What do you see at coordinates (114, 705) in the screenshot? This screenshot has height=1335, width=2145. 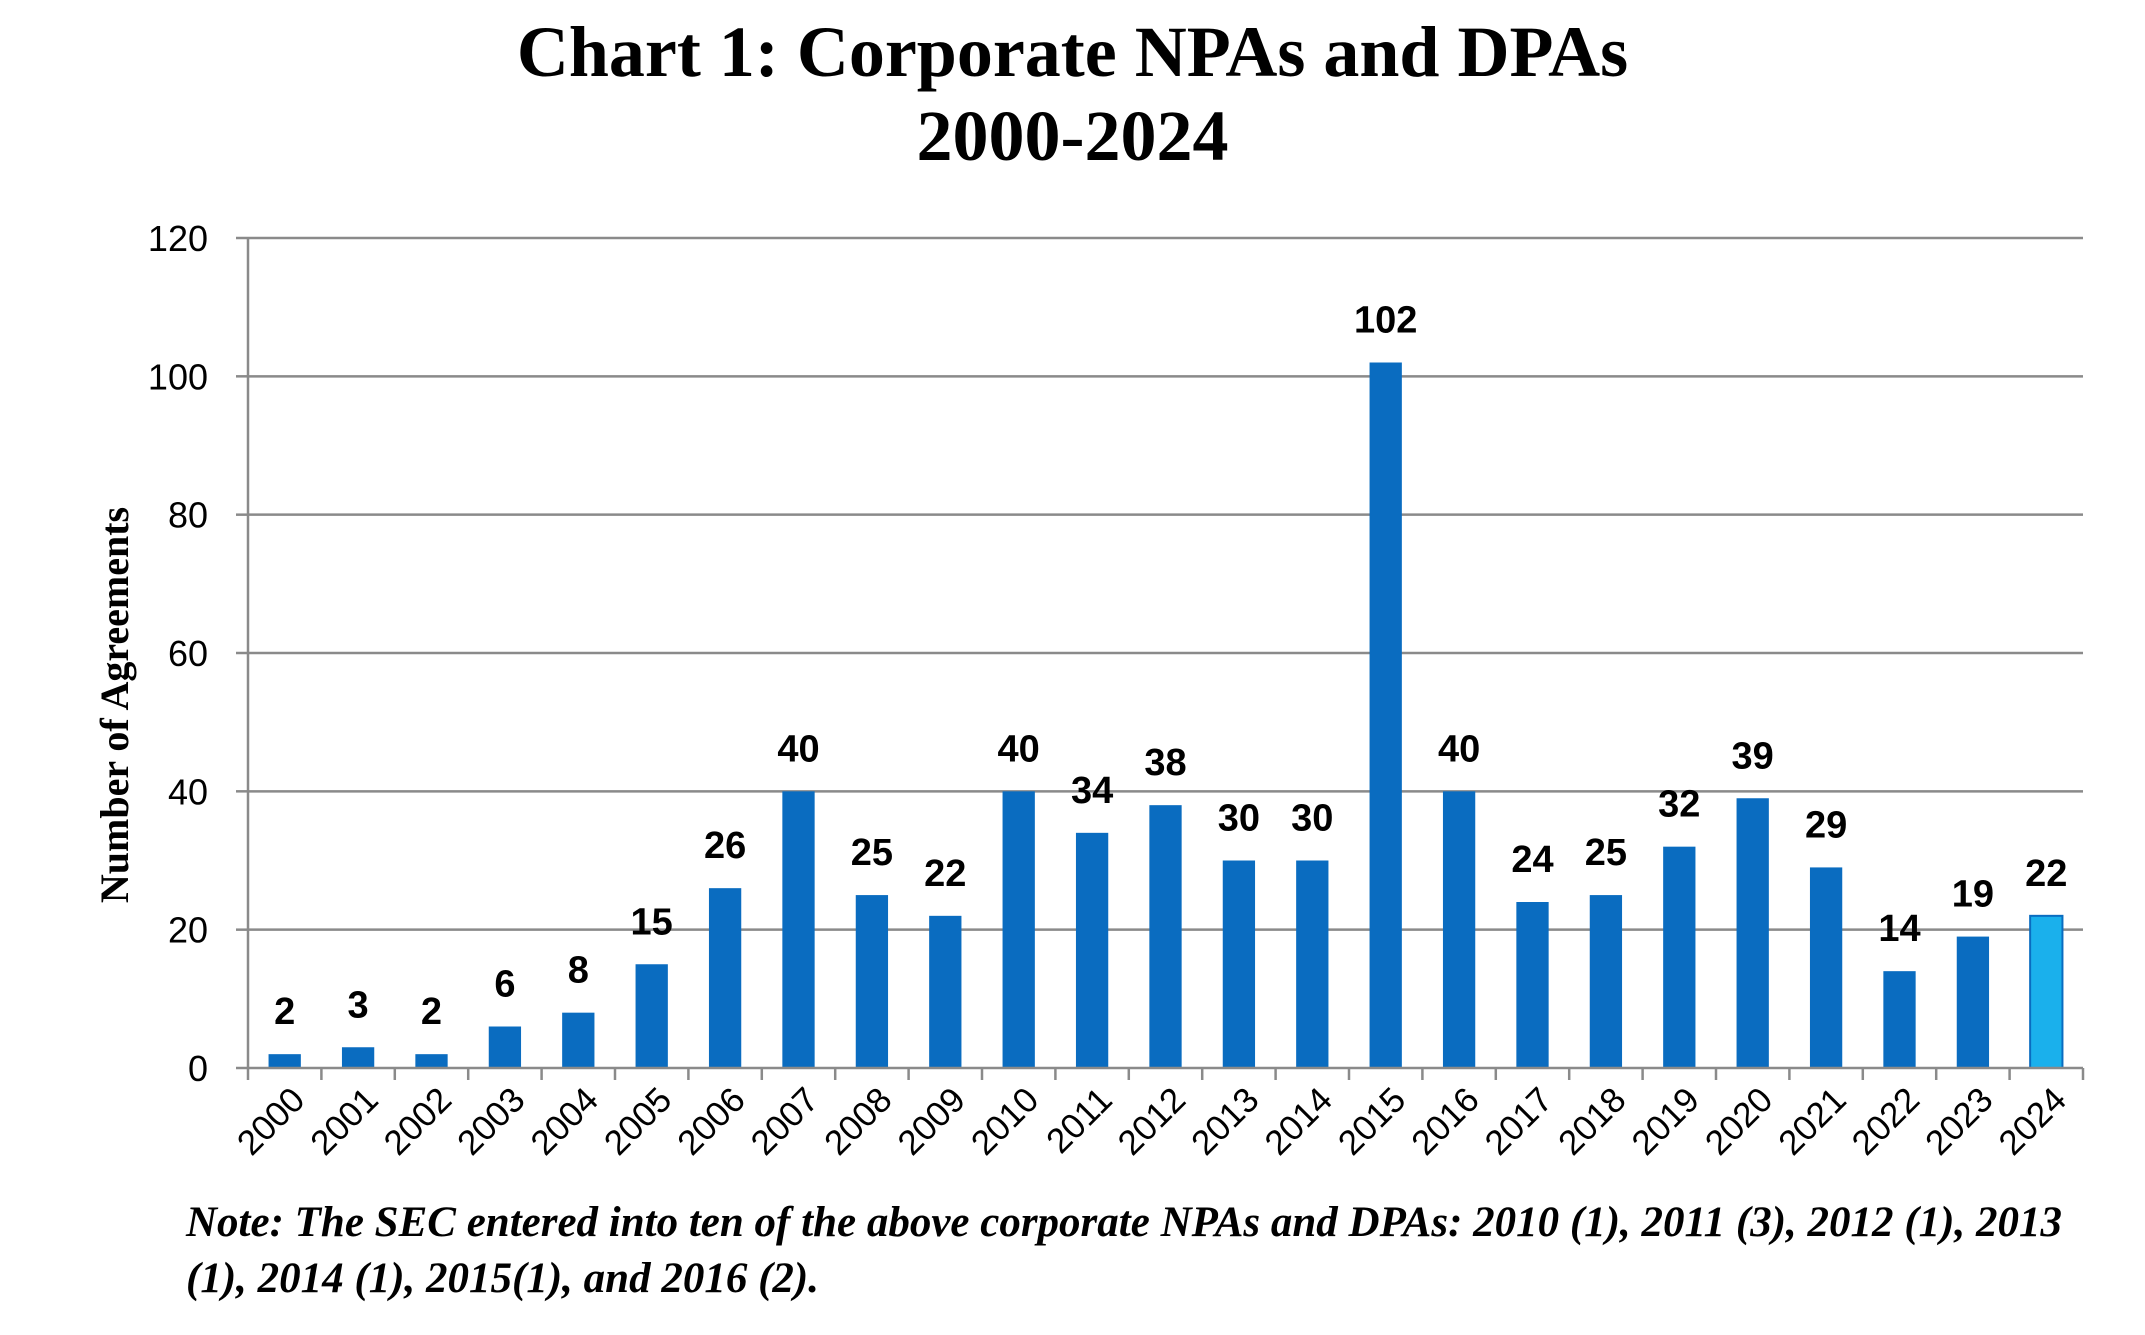 I see `y-axis-label: Number of Agreements` at bounding box center [114, 705].